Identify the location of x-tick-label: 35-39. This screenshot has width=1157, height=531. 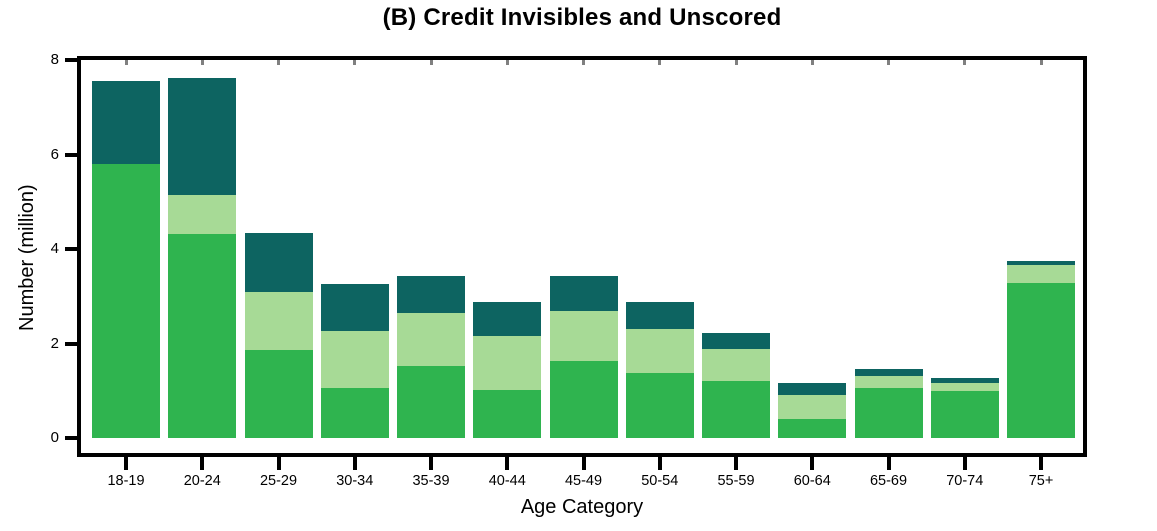
(431, 481).